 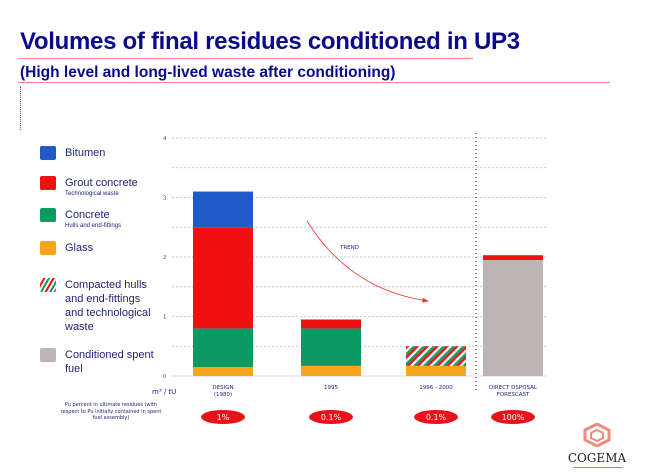 I want to click on legend-sublabel: Technological waste, so click(x=92, y=194).